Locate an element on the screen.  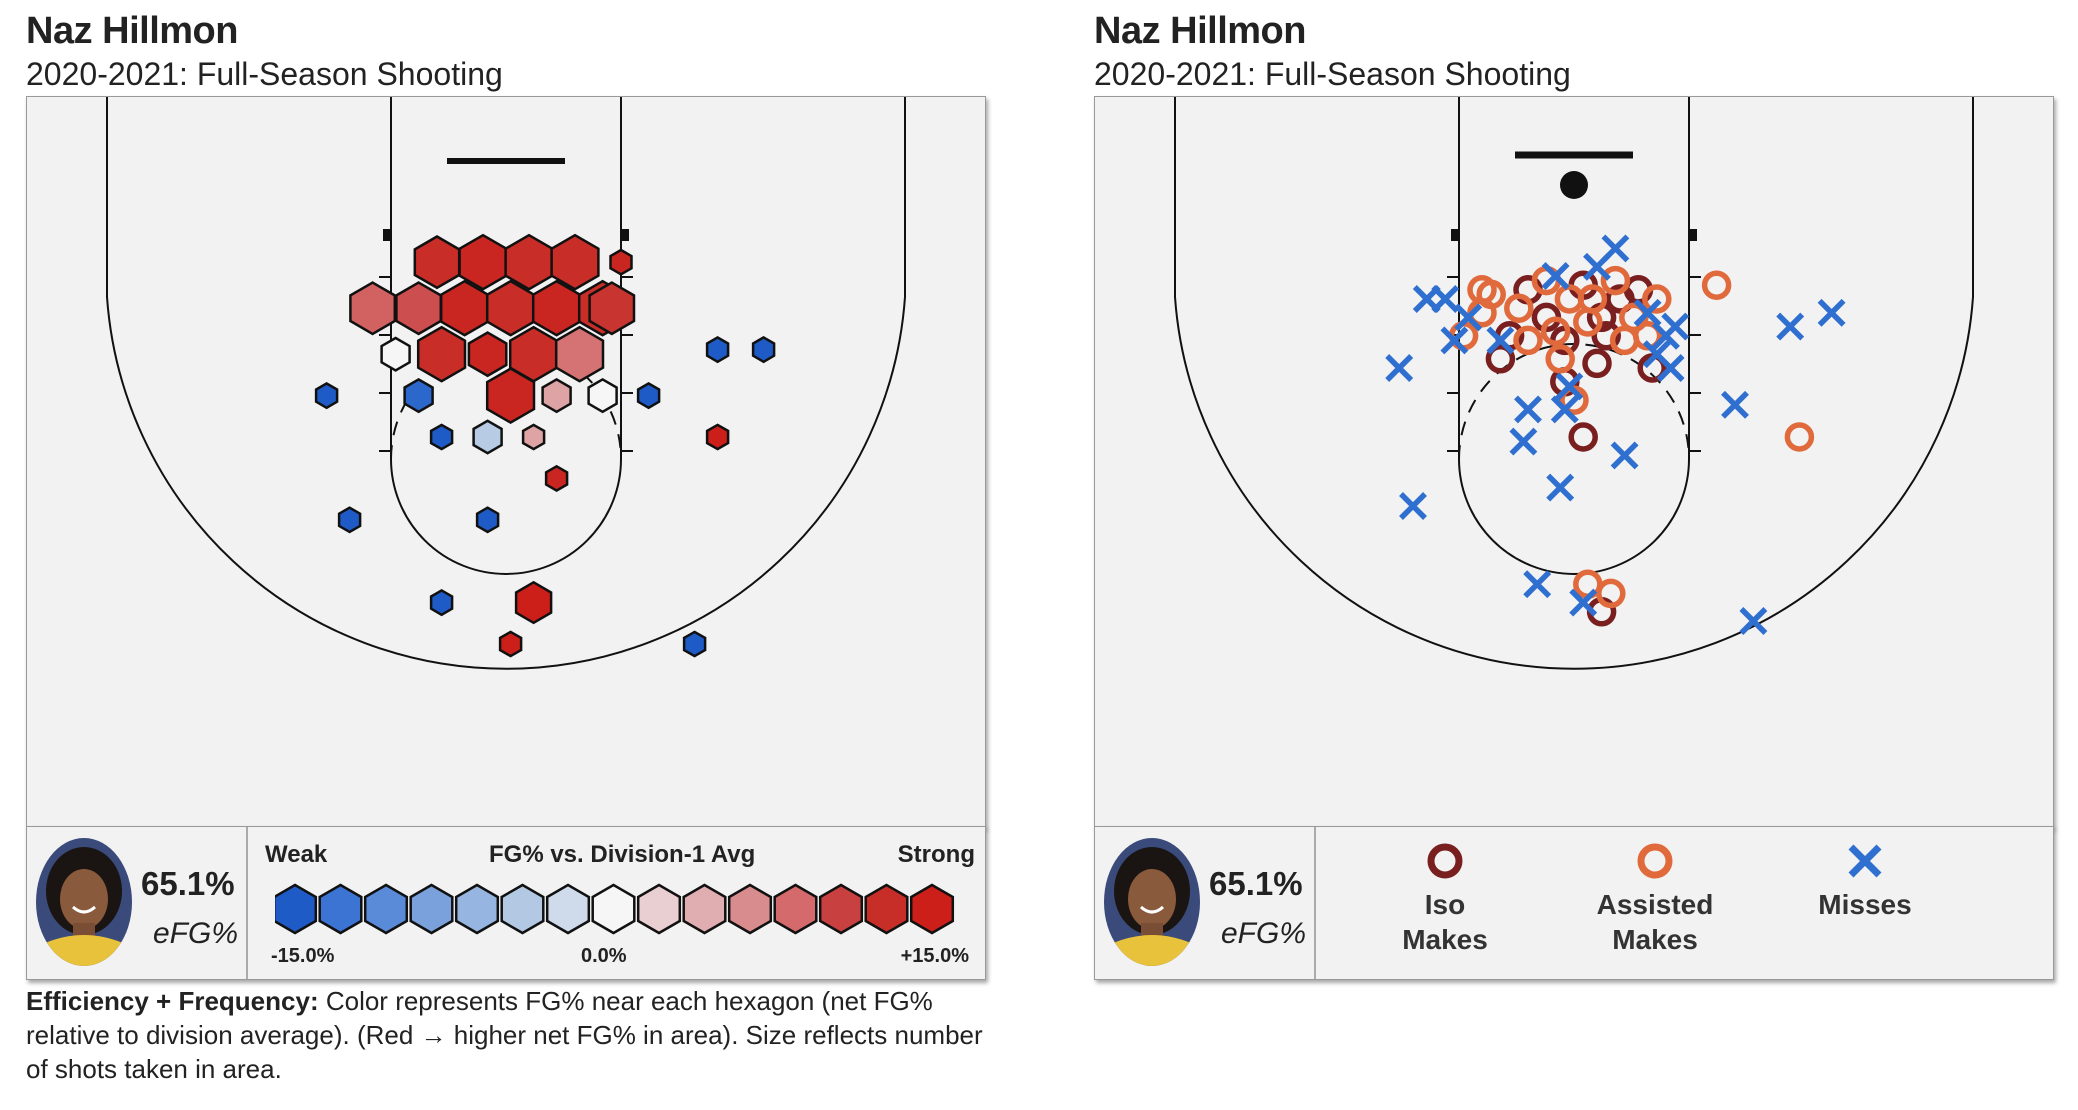
assisted-make-icon is located at coordinates (1655, 861).